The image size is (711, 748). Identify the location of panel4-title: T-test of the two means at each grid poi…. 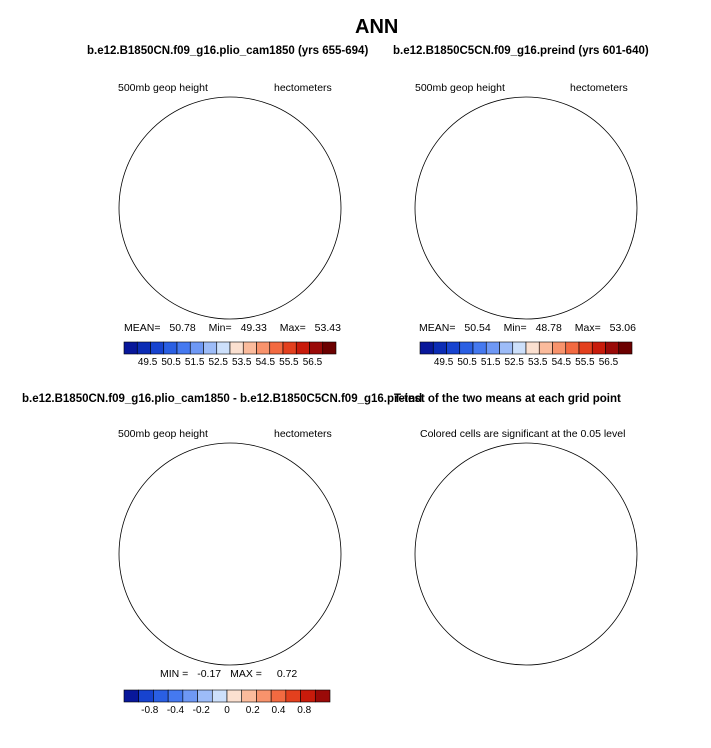
(507, 399).